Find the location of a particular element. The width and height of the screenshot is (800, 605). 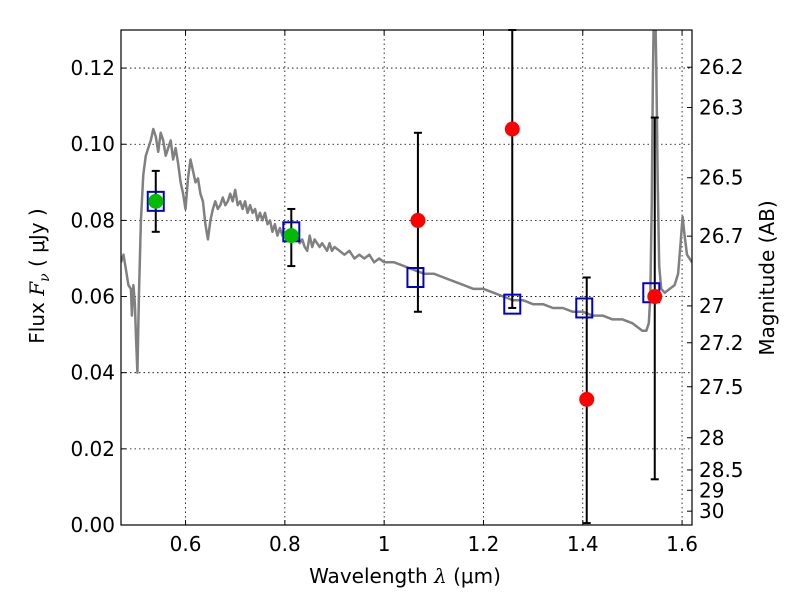

y-tick-label: 0.10 is located at coordinates (92, 144).